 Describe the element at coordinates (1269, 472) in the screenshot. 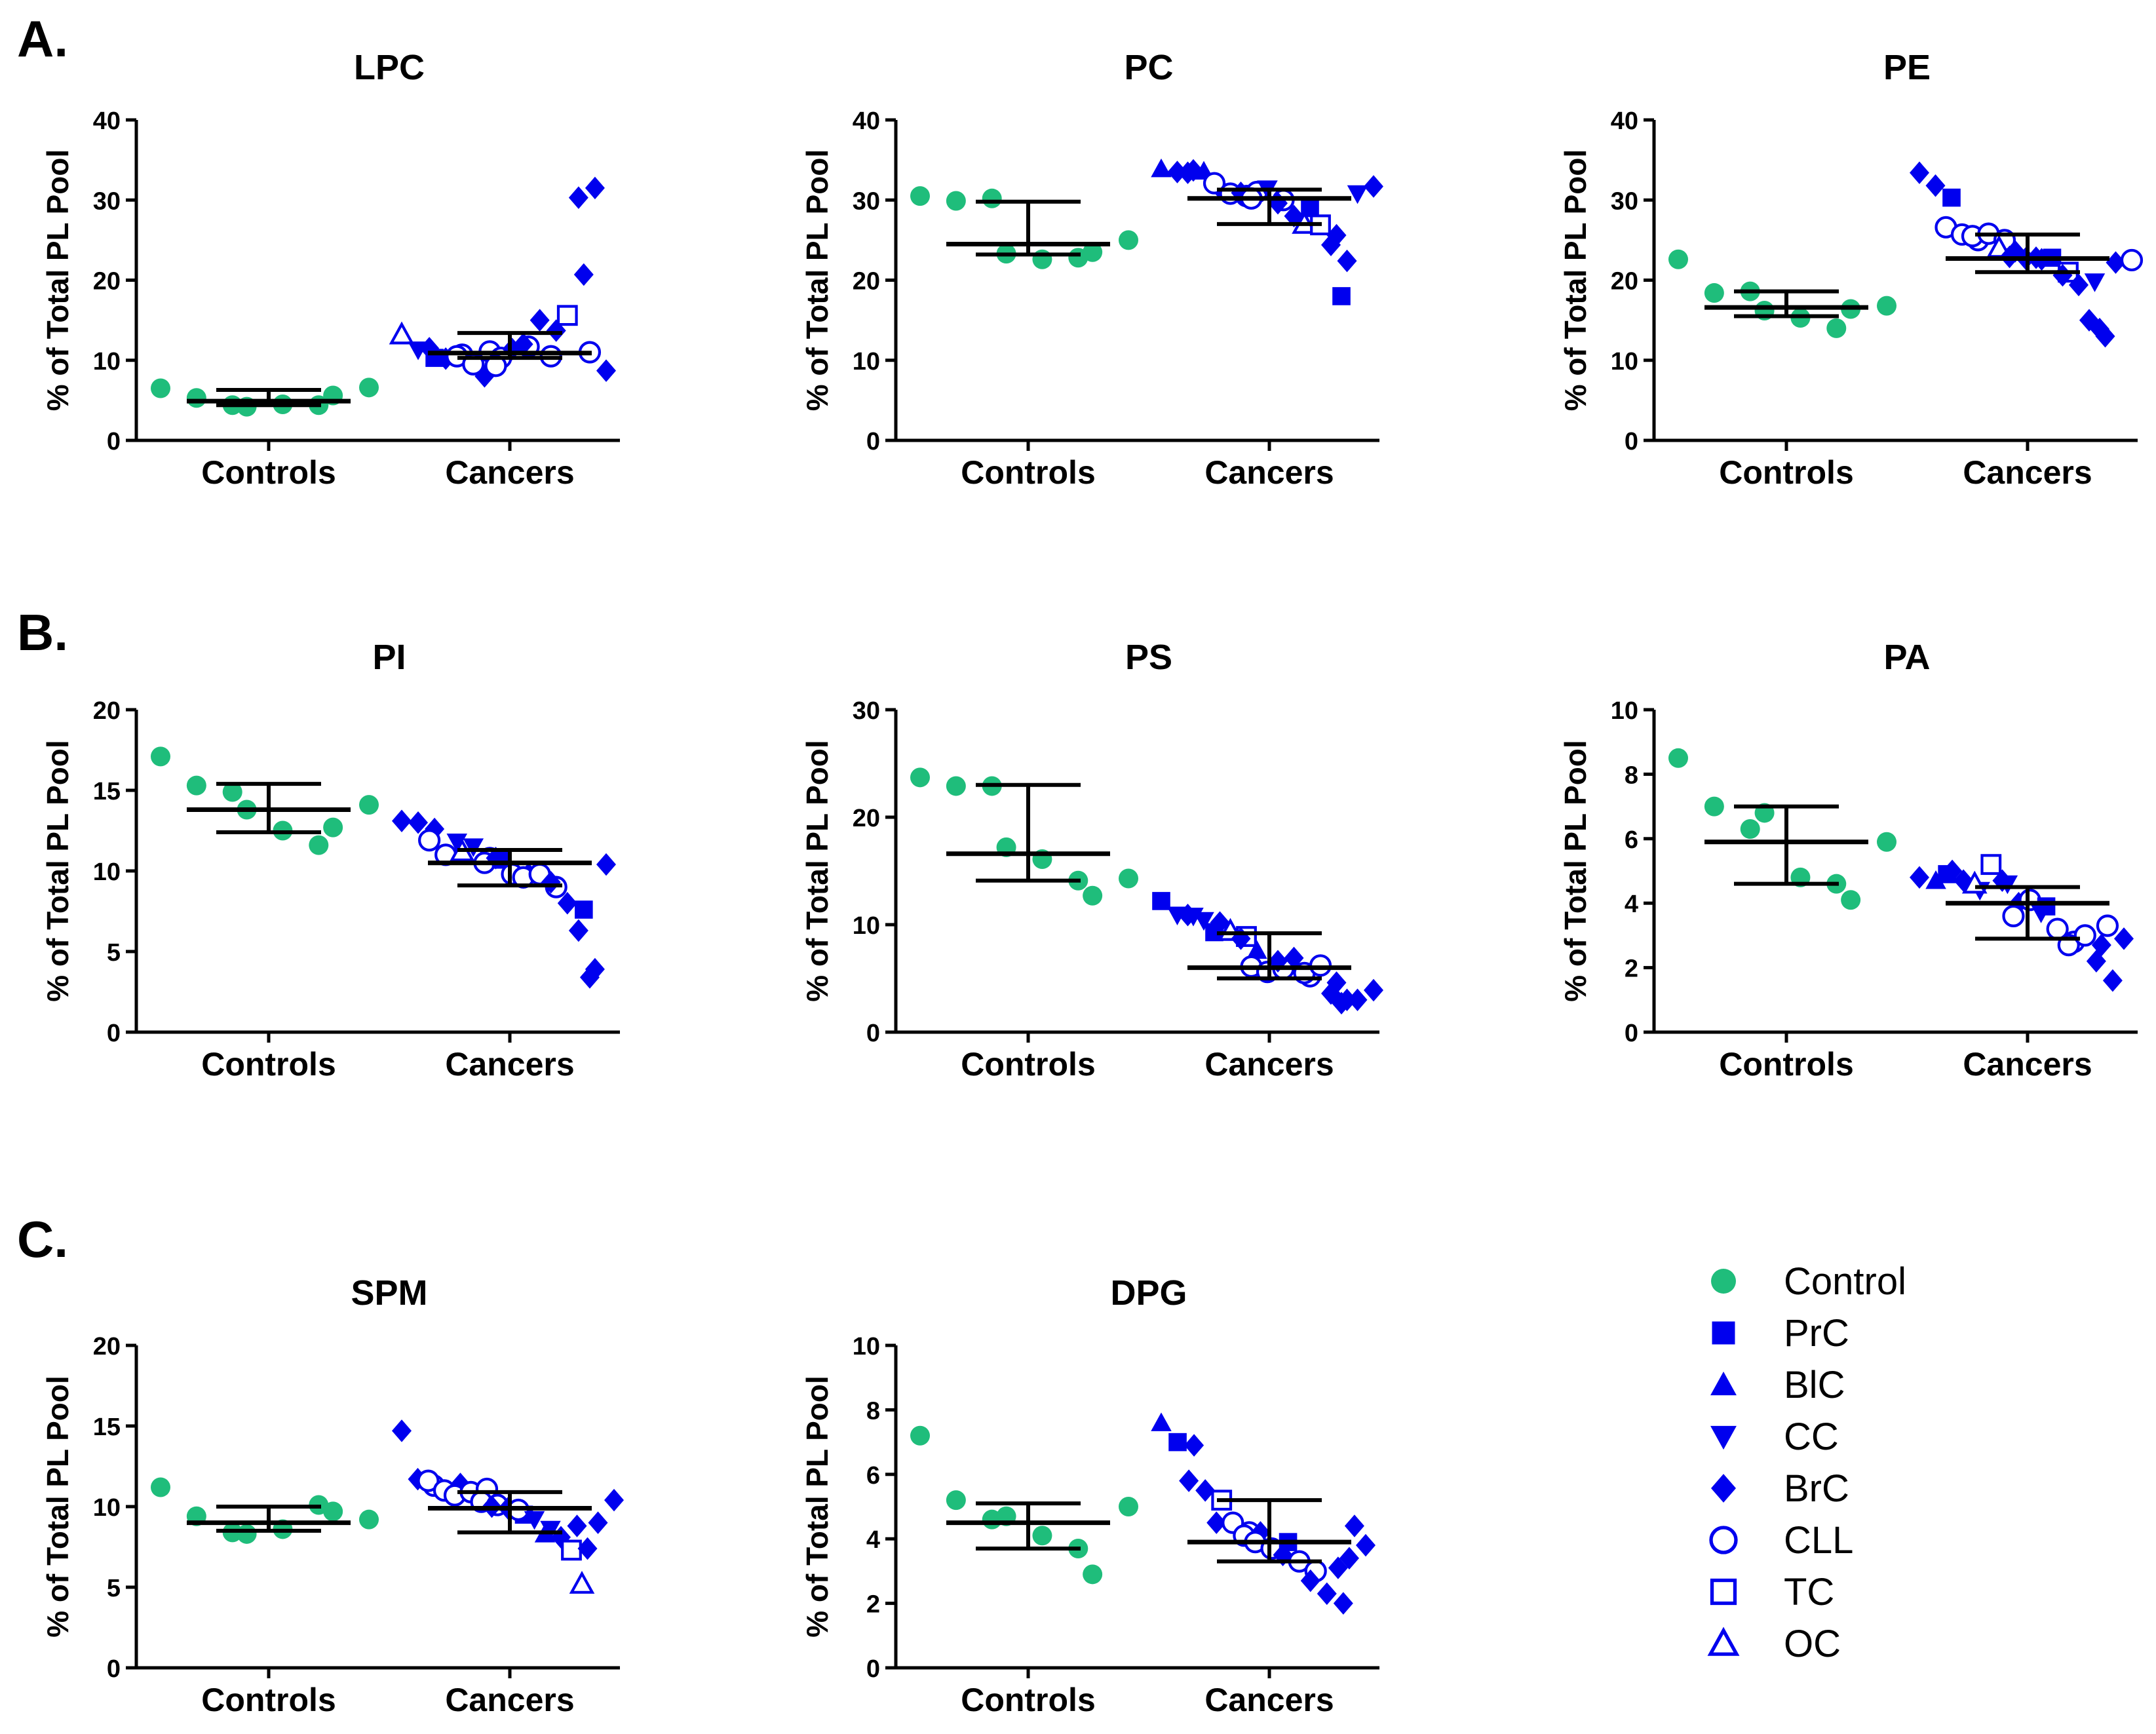

I see `x-tick-label-cancers: Cancers` at that location.